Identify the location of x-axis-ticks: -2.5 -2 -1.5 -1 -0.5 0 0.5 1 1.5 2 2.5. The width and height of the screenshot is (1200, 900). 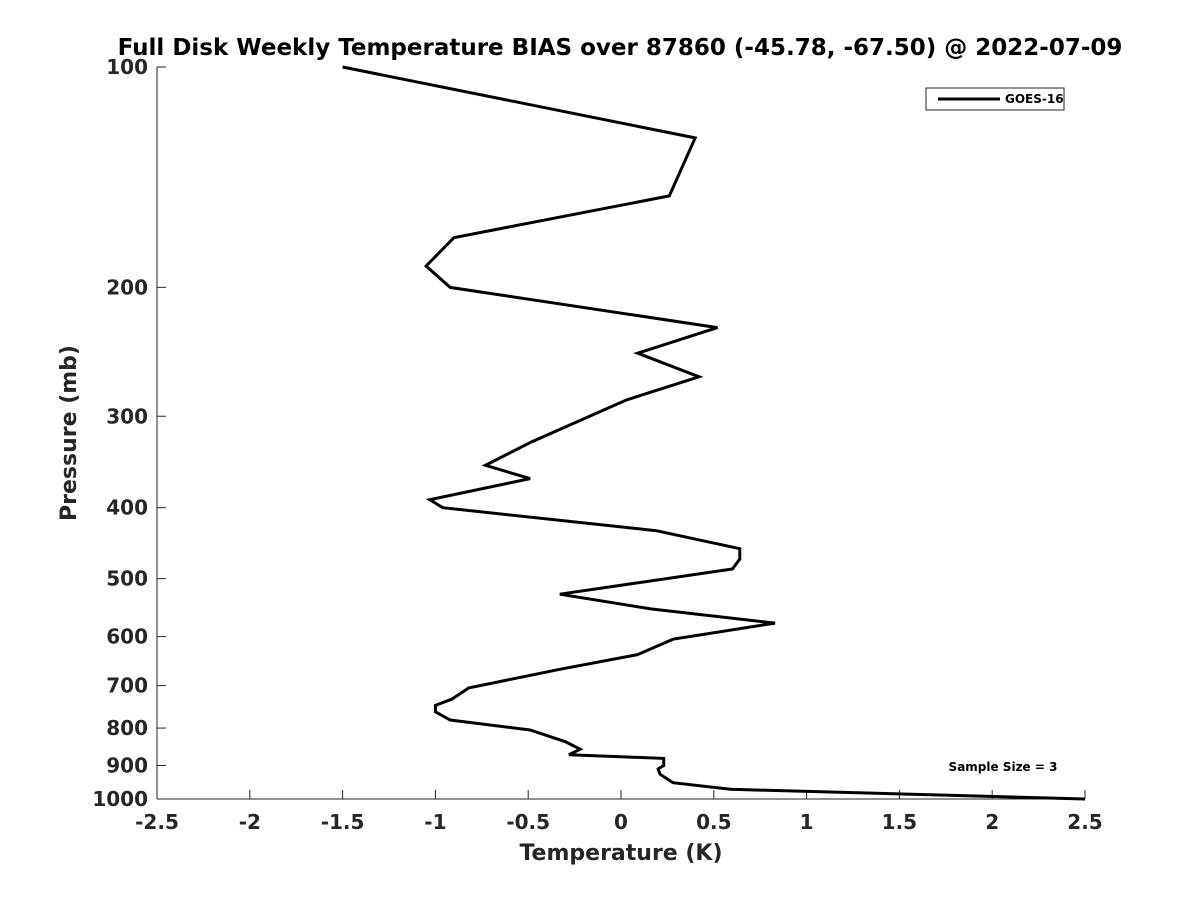
(619, 812).